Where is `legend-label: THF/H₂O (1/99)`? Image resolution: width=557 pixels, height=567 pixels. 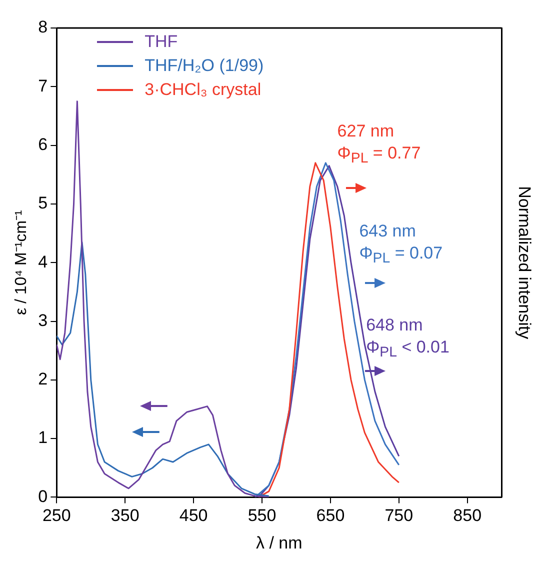
legend-label: THF/H₂O (1/99) is located at coordinates (204, 66).